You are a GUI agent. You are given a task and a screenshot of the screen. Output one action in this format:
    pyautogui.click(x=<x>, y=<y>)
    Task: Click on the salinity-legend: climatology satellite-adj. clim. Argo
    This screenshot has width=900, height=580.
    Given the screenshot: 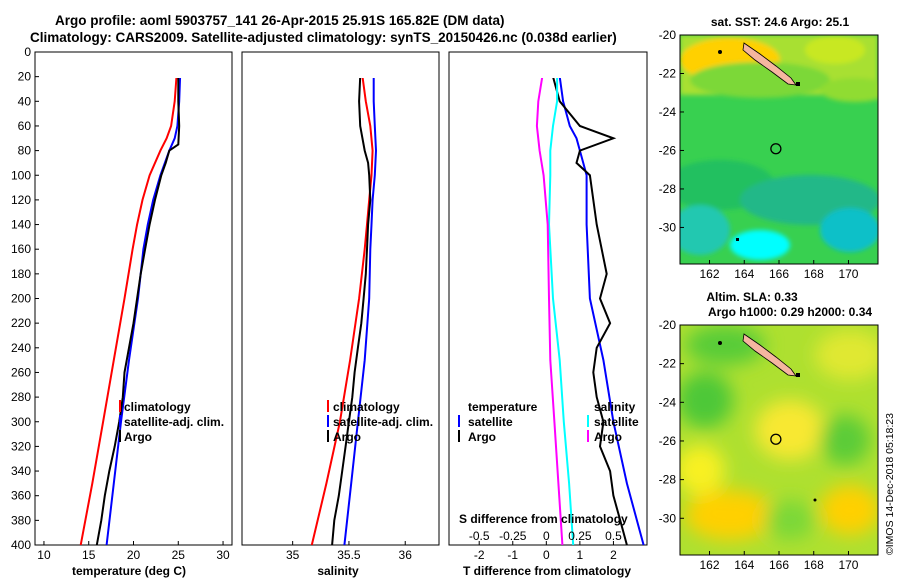 What is the action you would take?
    pyautogui.click(x=380, y=422)
    